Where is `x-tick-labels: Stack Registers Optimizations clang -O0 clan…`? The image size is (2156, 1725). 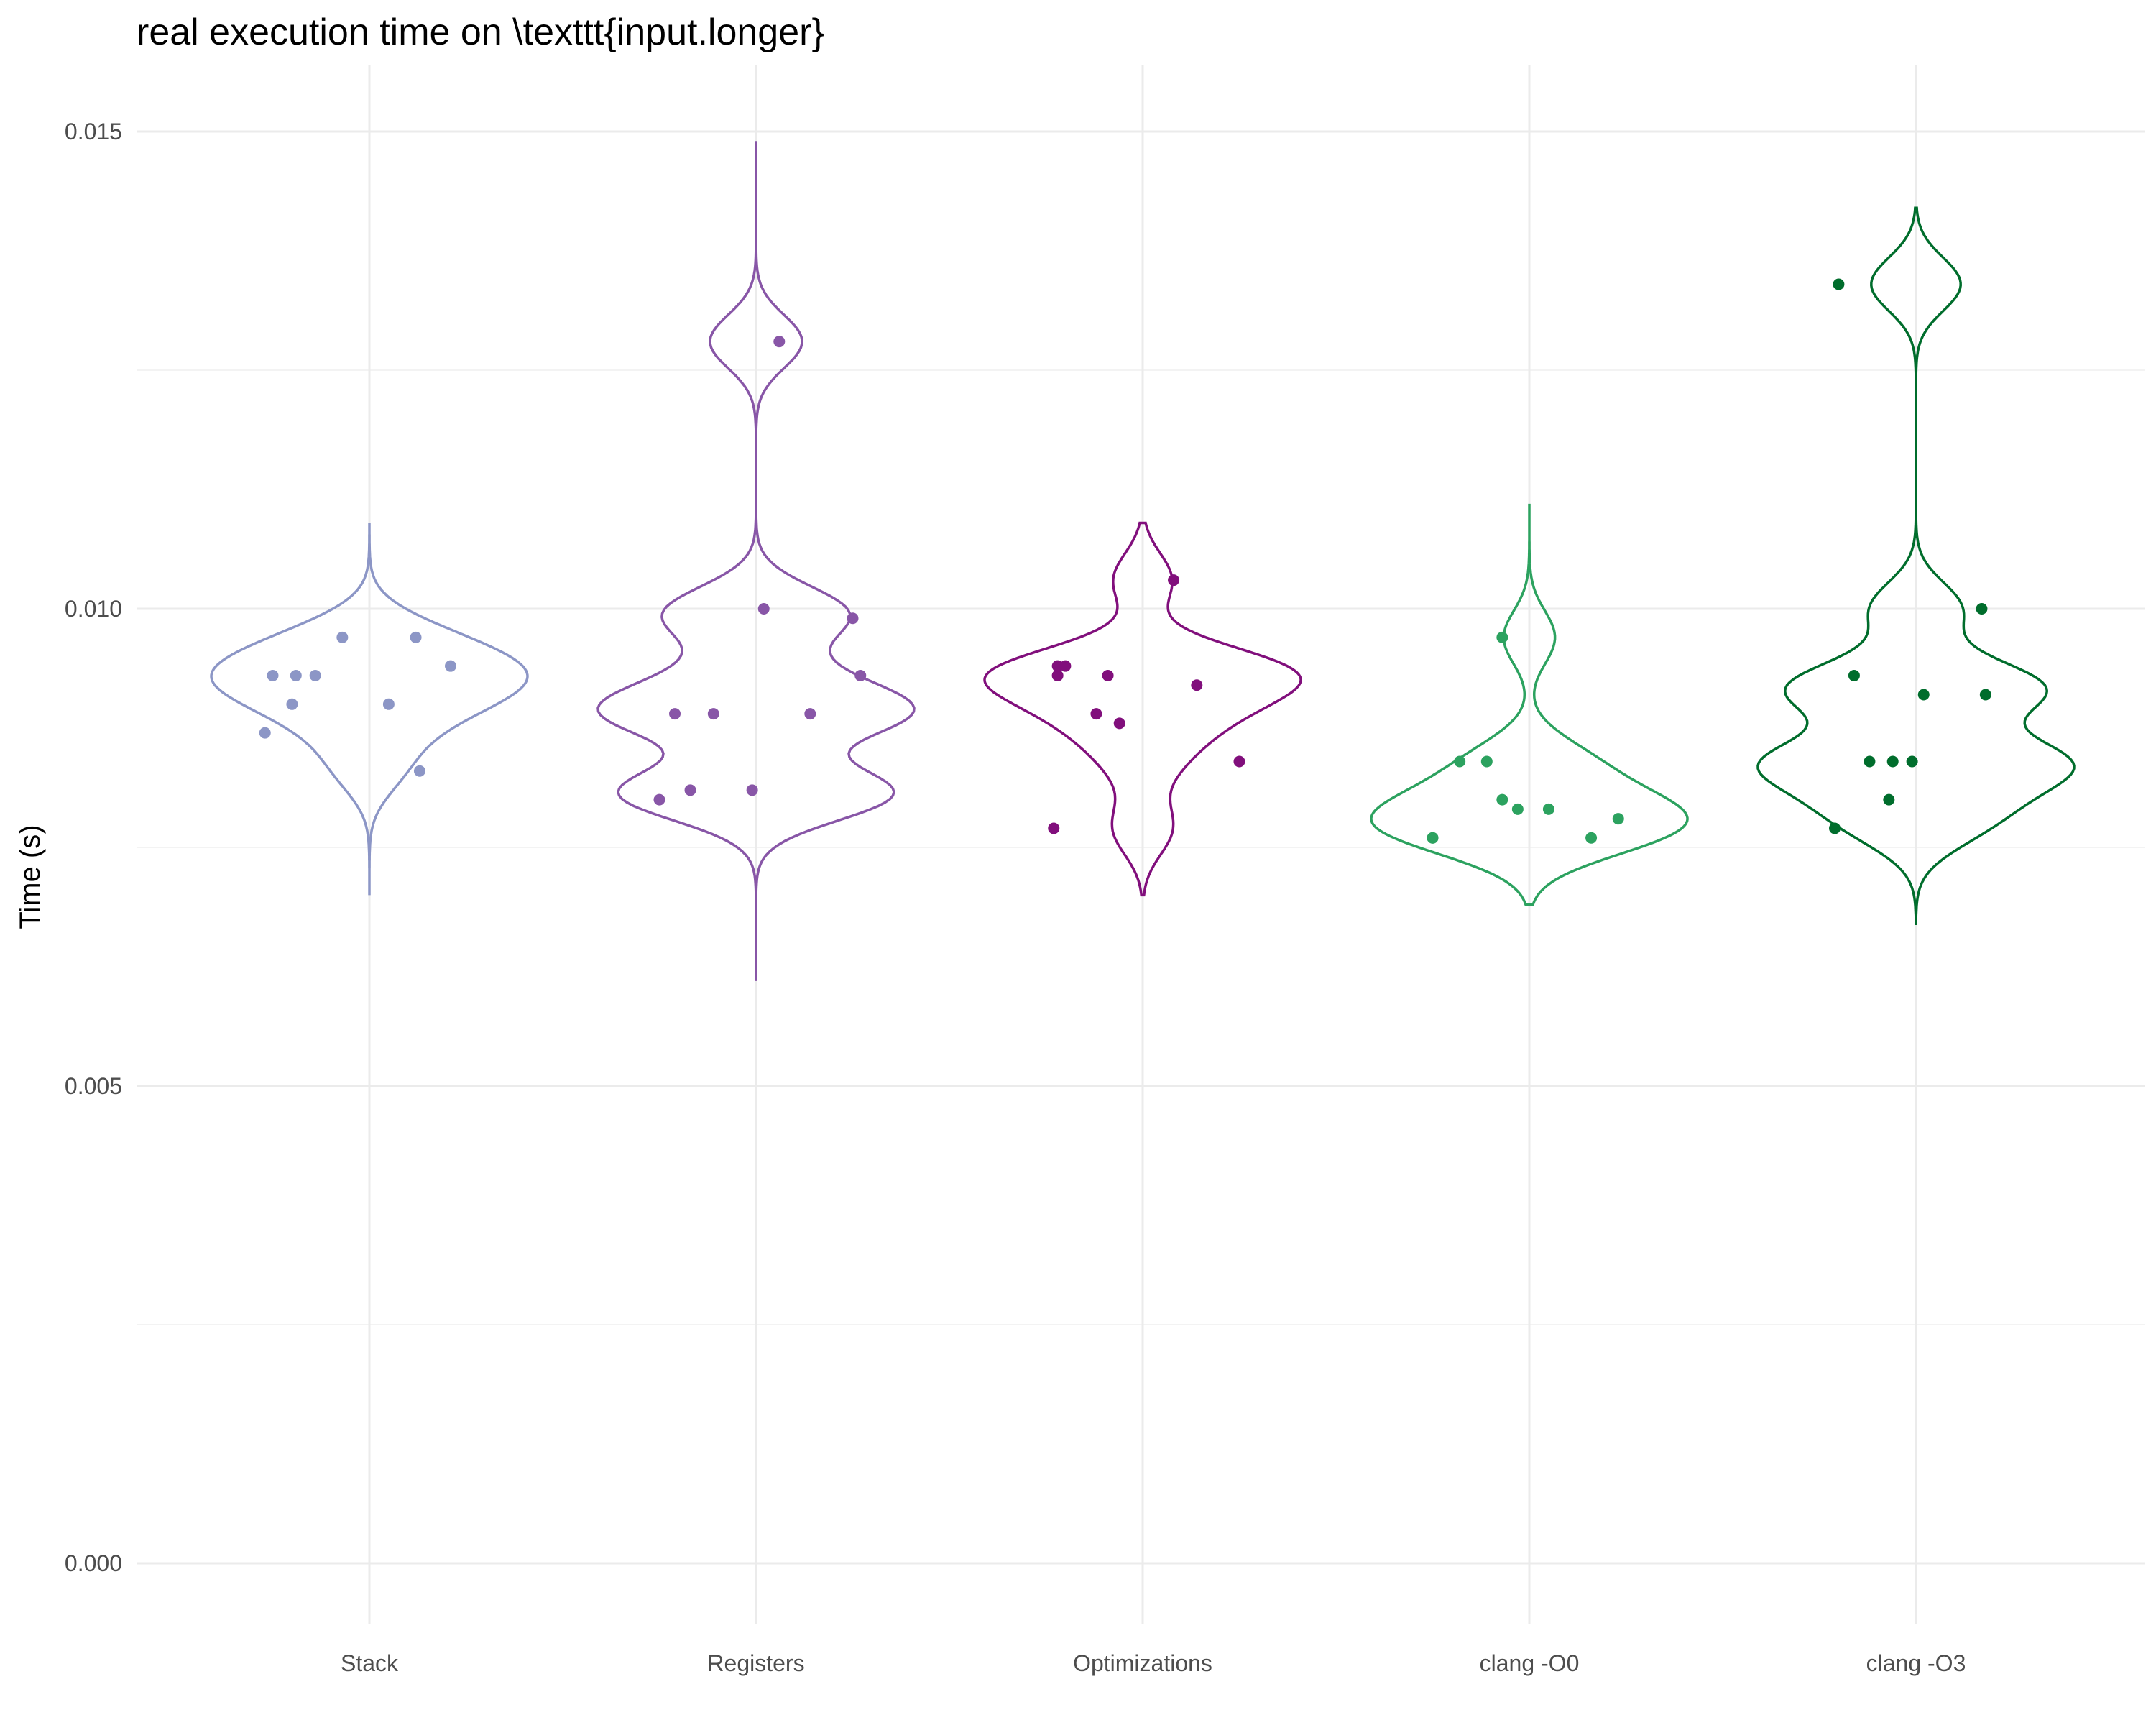
x-tick-labels: Stack Registers Optimizations clang -O0 clan… is located at coordinates (1153, 1663).